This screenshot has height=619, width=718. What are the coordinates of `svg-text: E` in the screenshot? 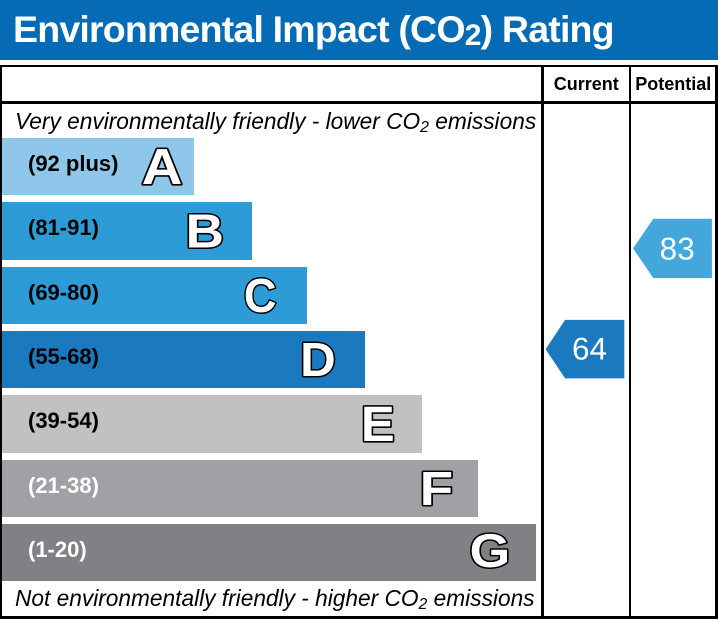 It's located at (378, 423).